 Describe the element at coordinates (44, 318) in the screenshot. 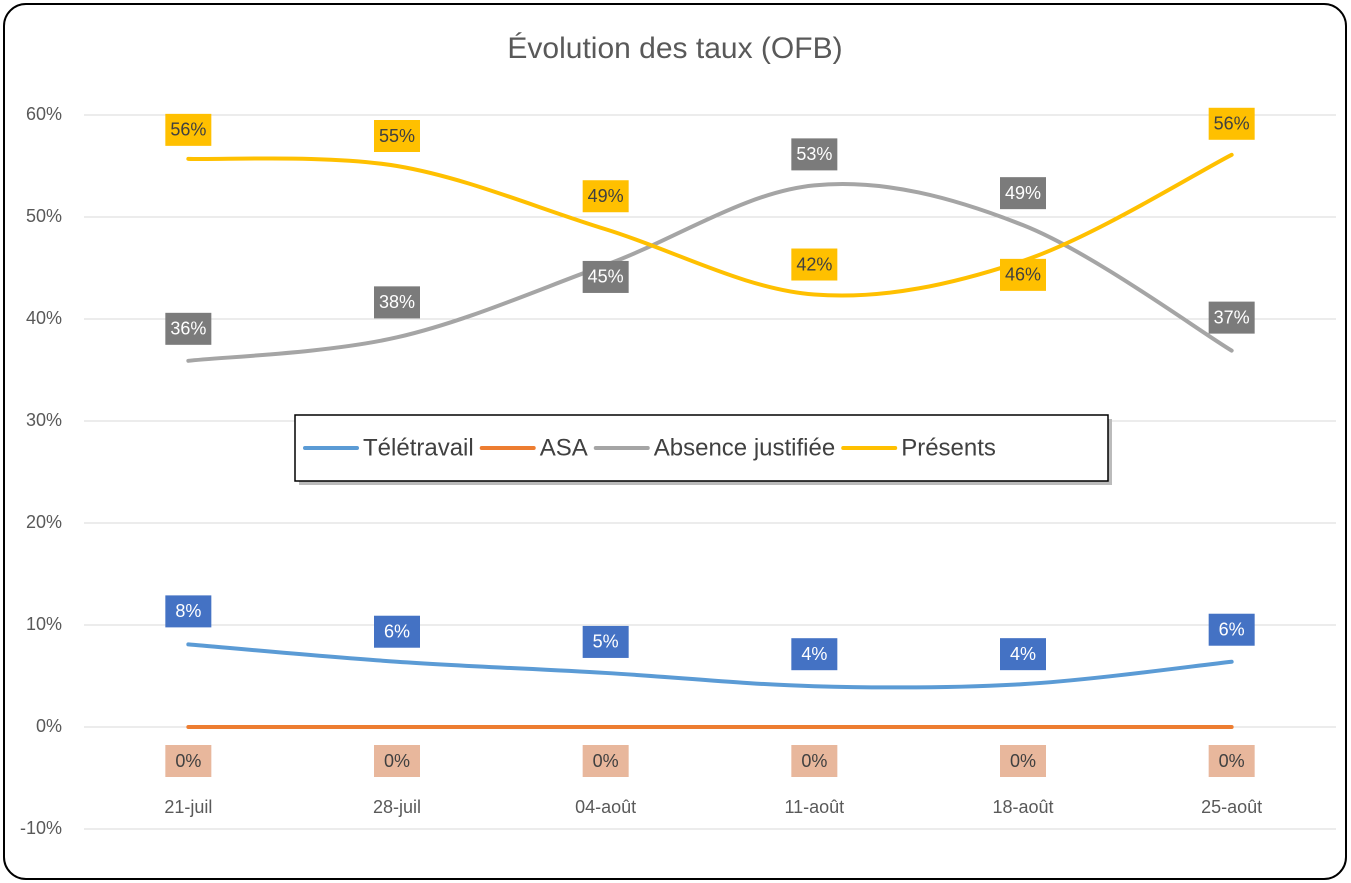

I see `y-tick-label: 40%` at that location.